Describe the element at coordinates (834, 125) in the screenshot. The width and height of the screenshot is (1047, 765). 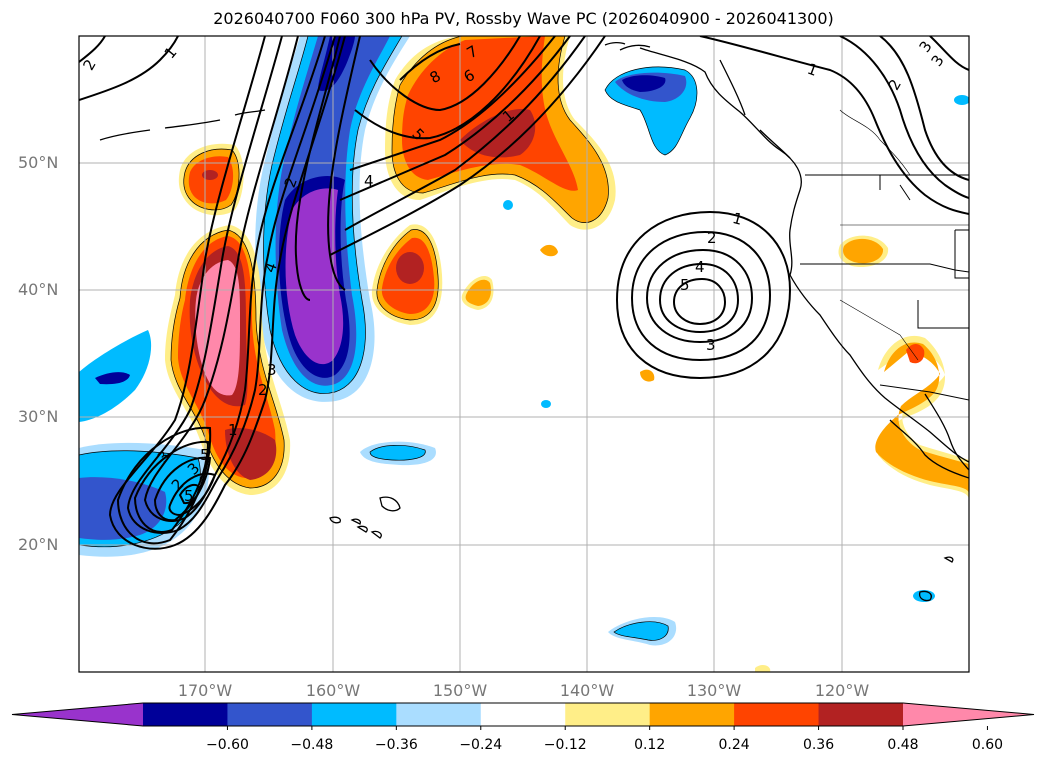
I see `contours-northeast` at that location.